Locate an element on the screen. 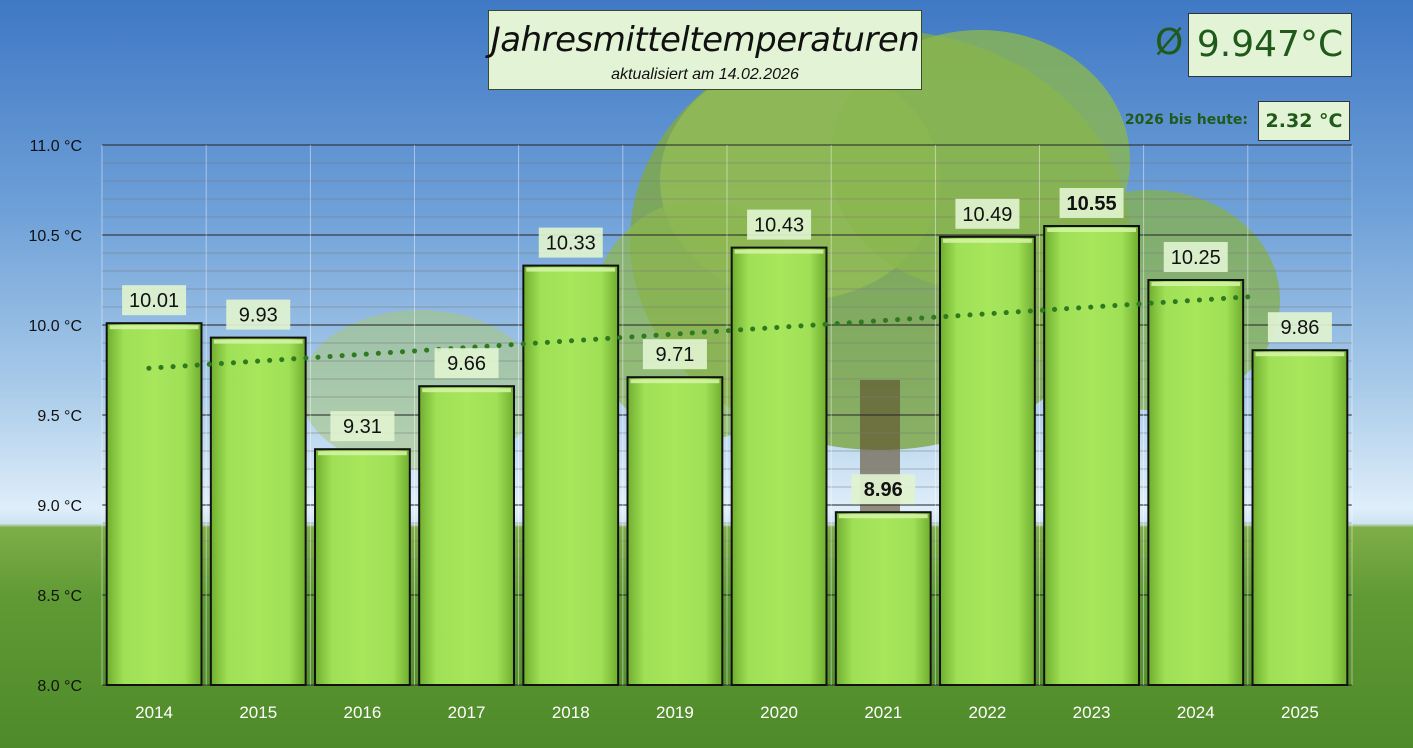  year-to-date-value: 2.32 °C is located at coordinates (1304, 121).